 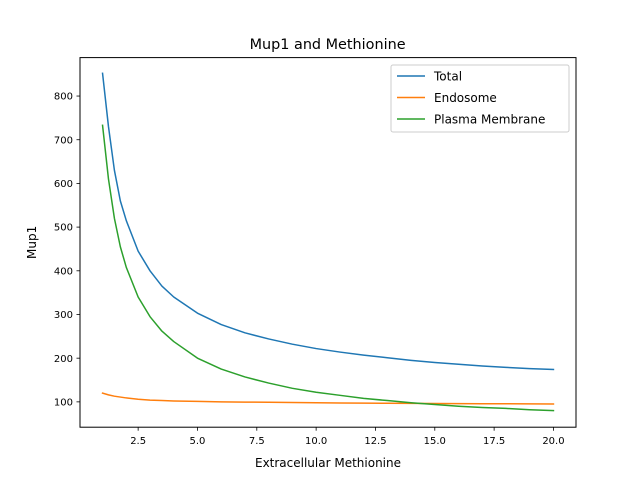 I want to click on x-tick-label: 5.0, so click(x=198, y=441).